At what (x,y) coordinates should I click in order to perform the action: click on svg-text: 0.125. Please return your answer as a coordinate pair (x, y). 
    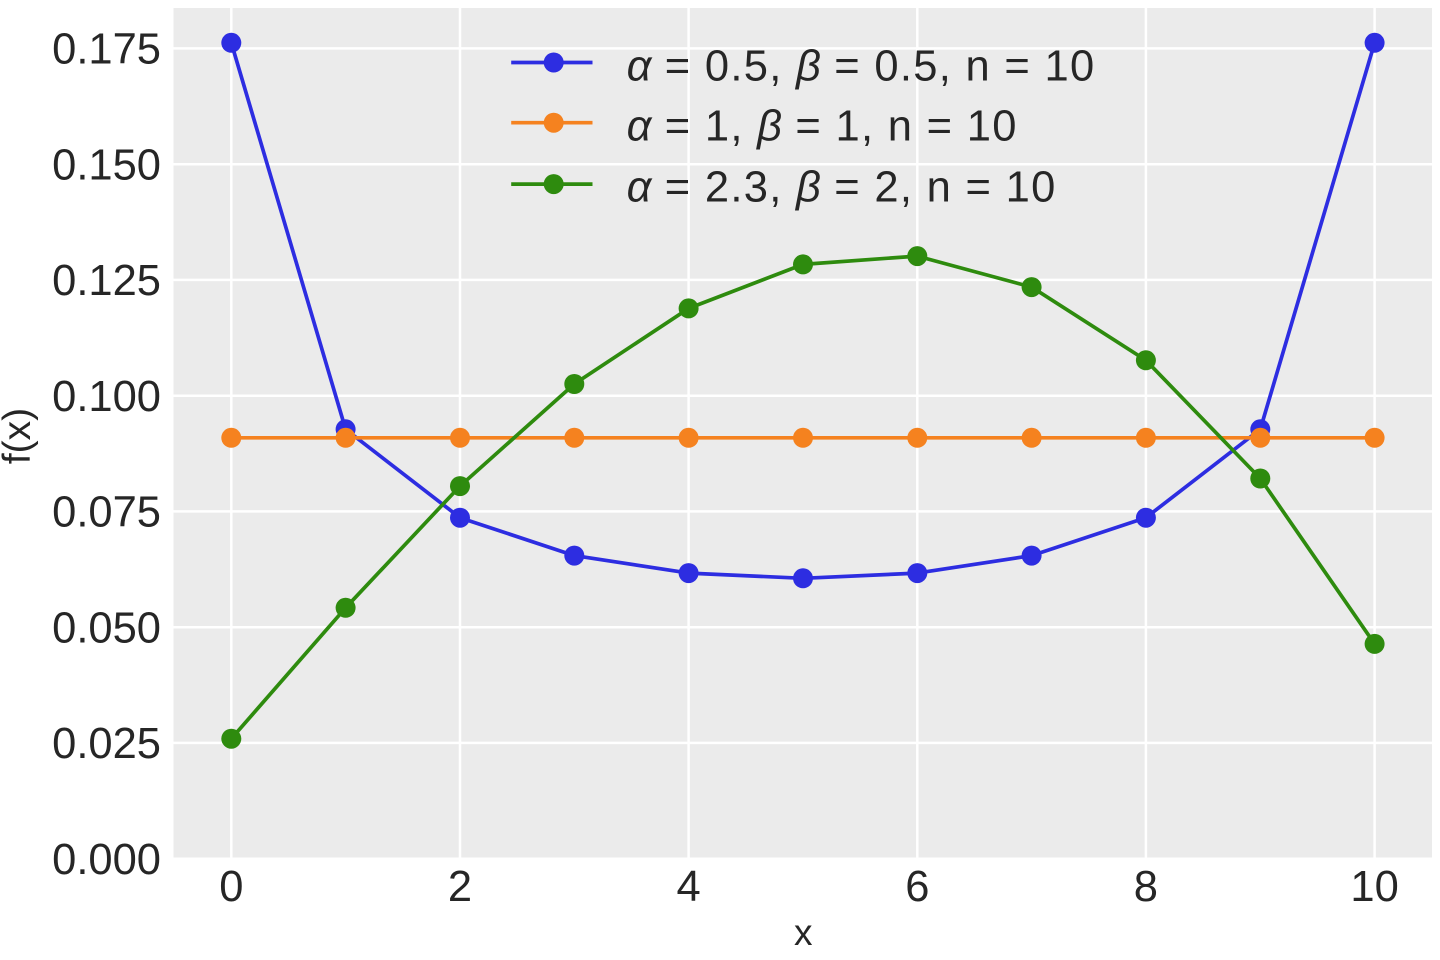
    Looking at the image, I should click on (106, 281).